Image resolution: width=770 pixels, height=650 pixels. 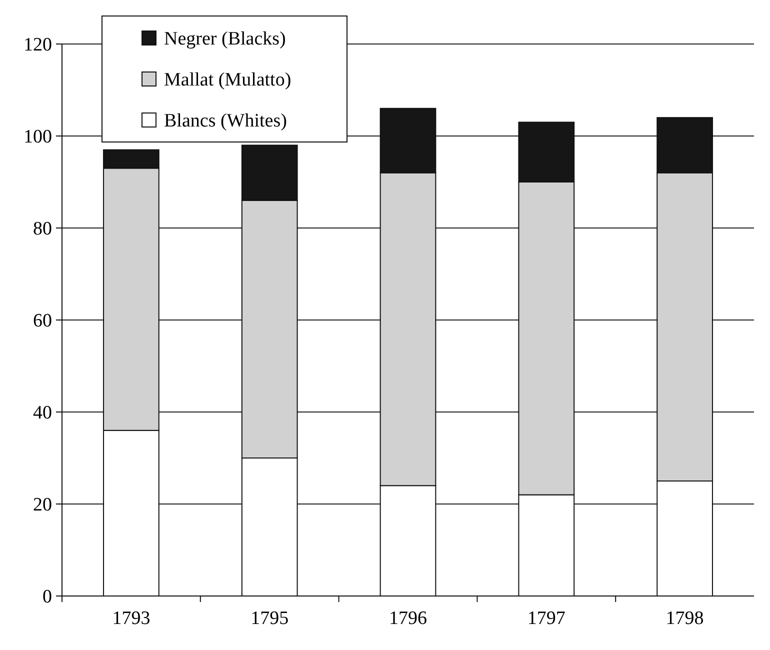 I want to click on y-tick-label: 120, so click(x=38, y=45).